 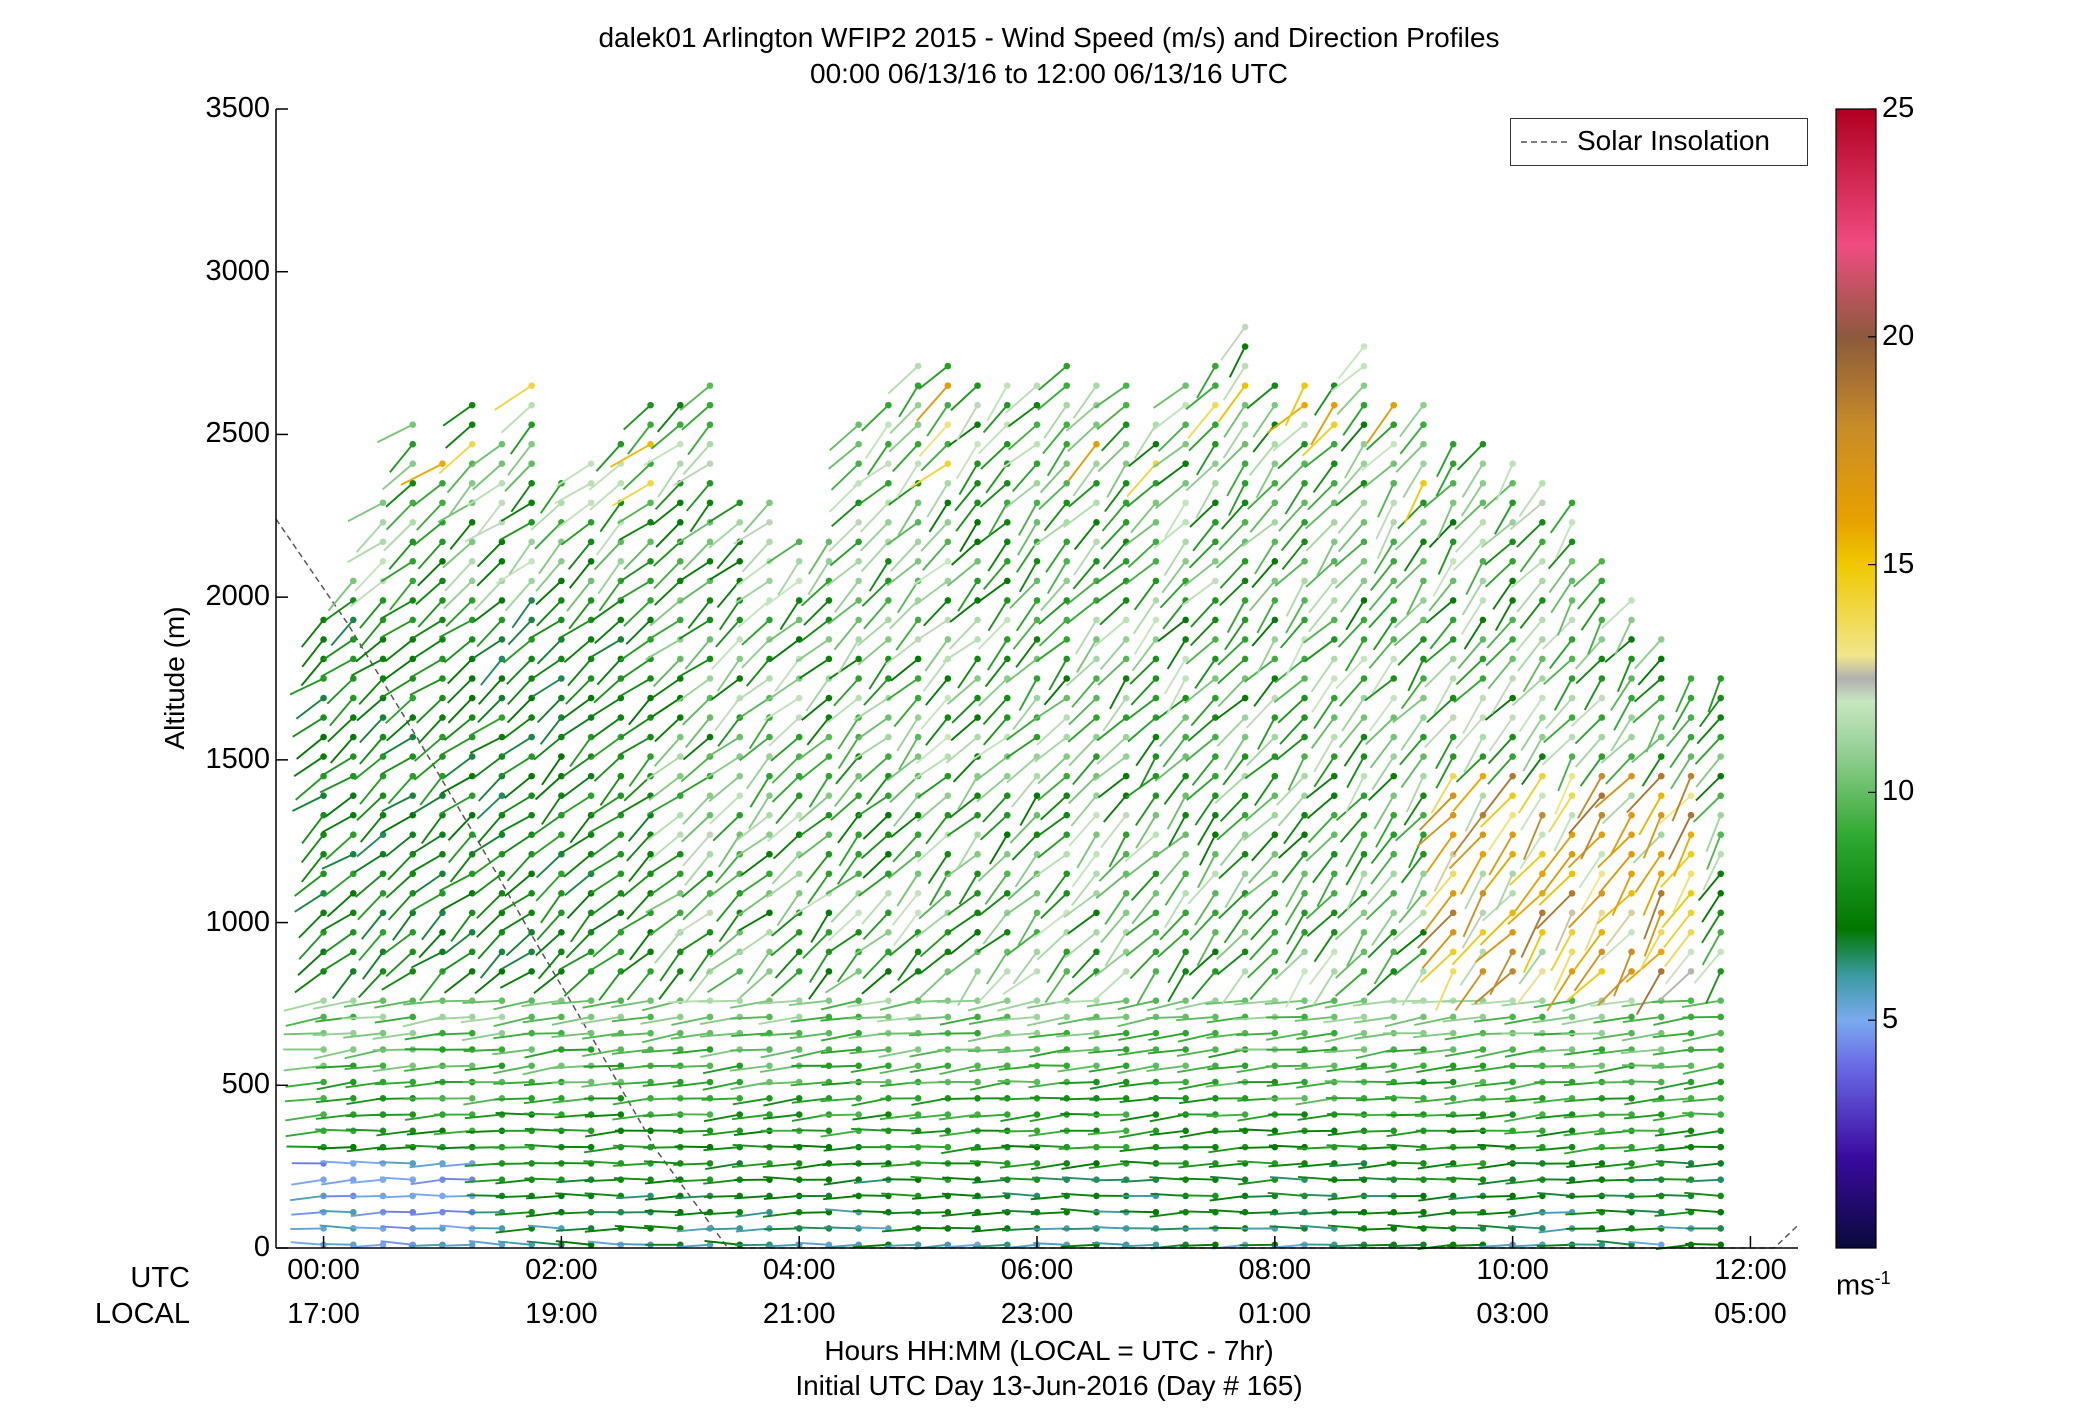 I want to click on colorbar-unit-exponent: -1, so click(x=1882, y=1278).